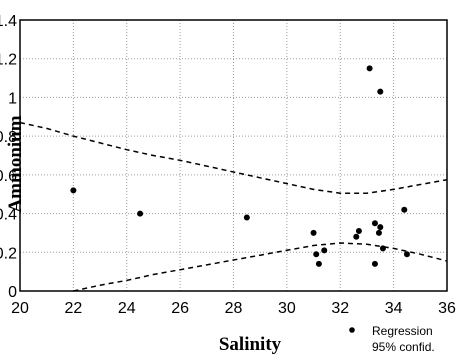  What do you see at coordinates (8, 176) in the screenshot?
I see `y-tick-label: 0.6` at bounding box center [8, 176].